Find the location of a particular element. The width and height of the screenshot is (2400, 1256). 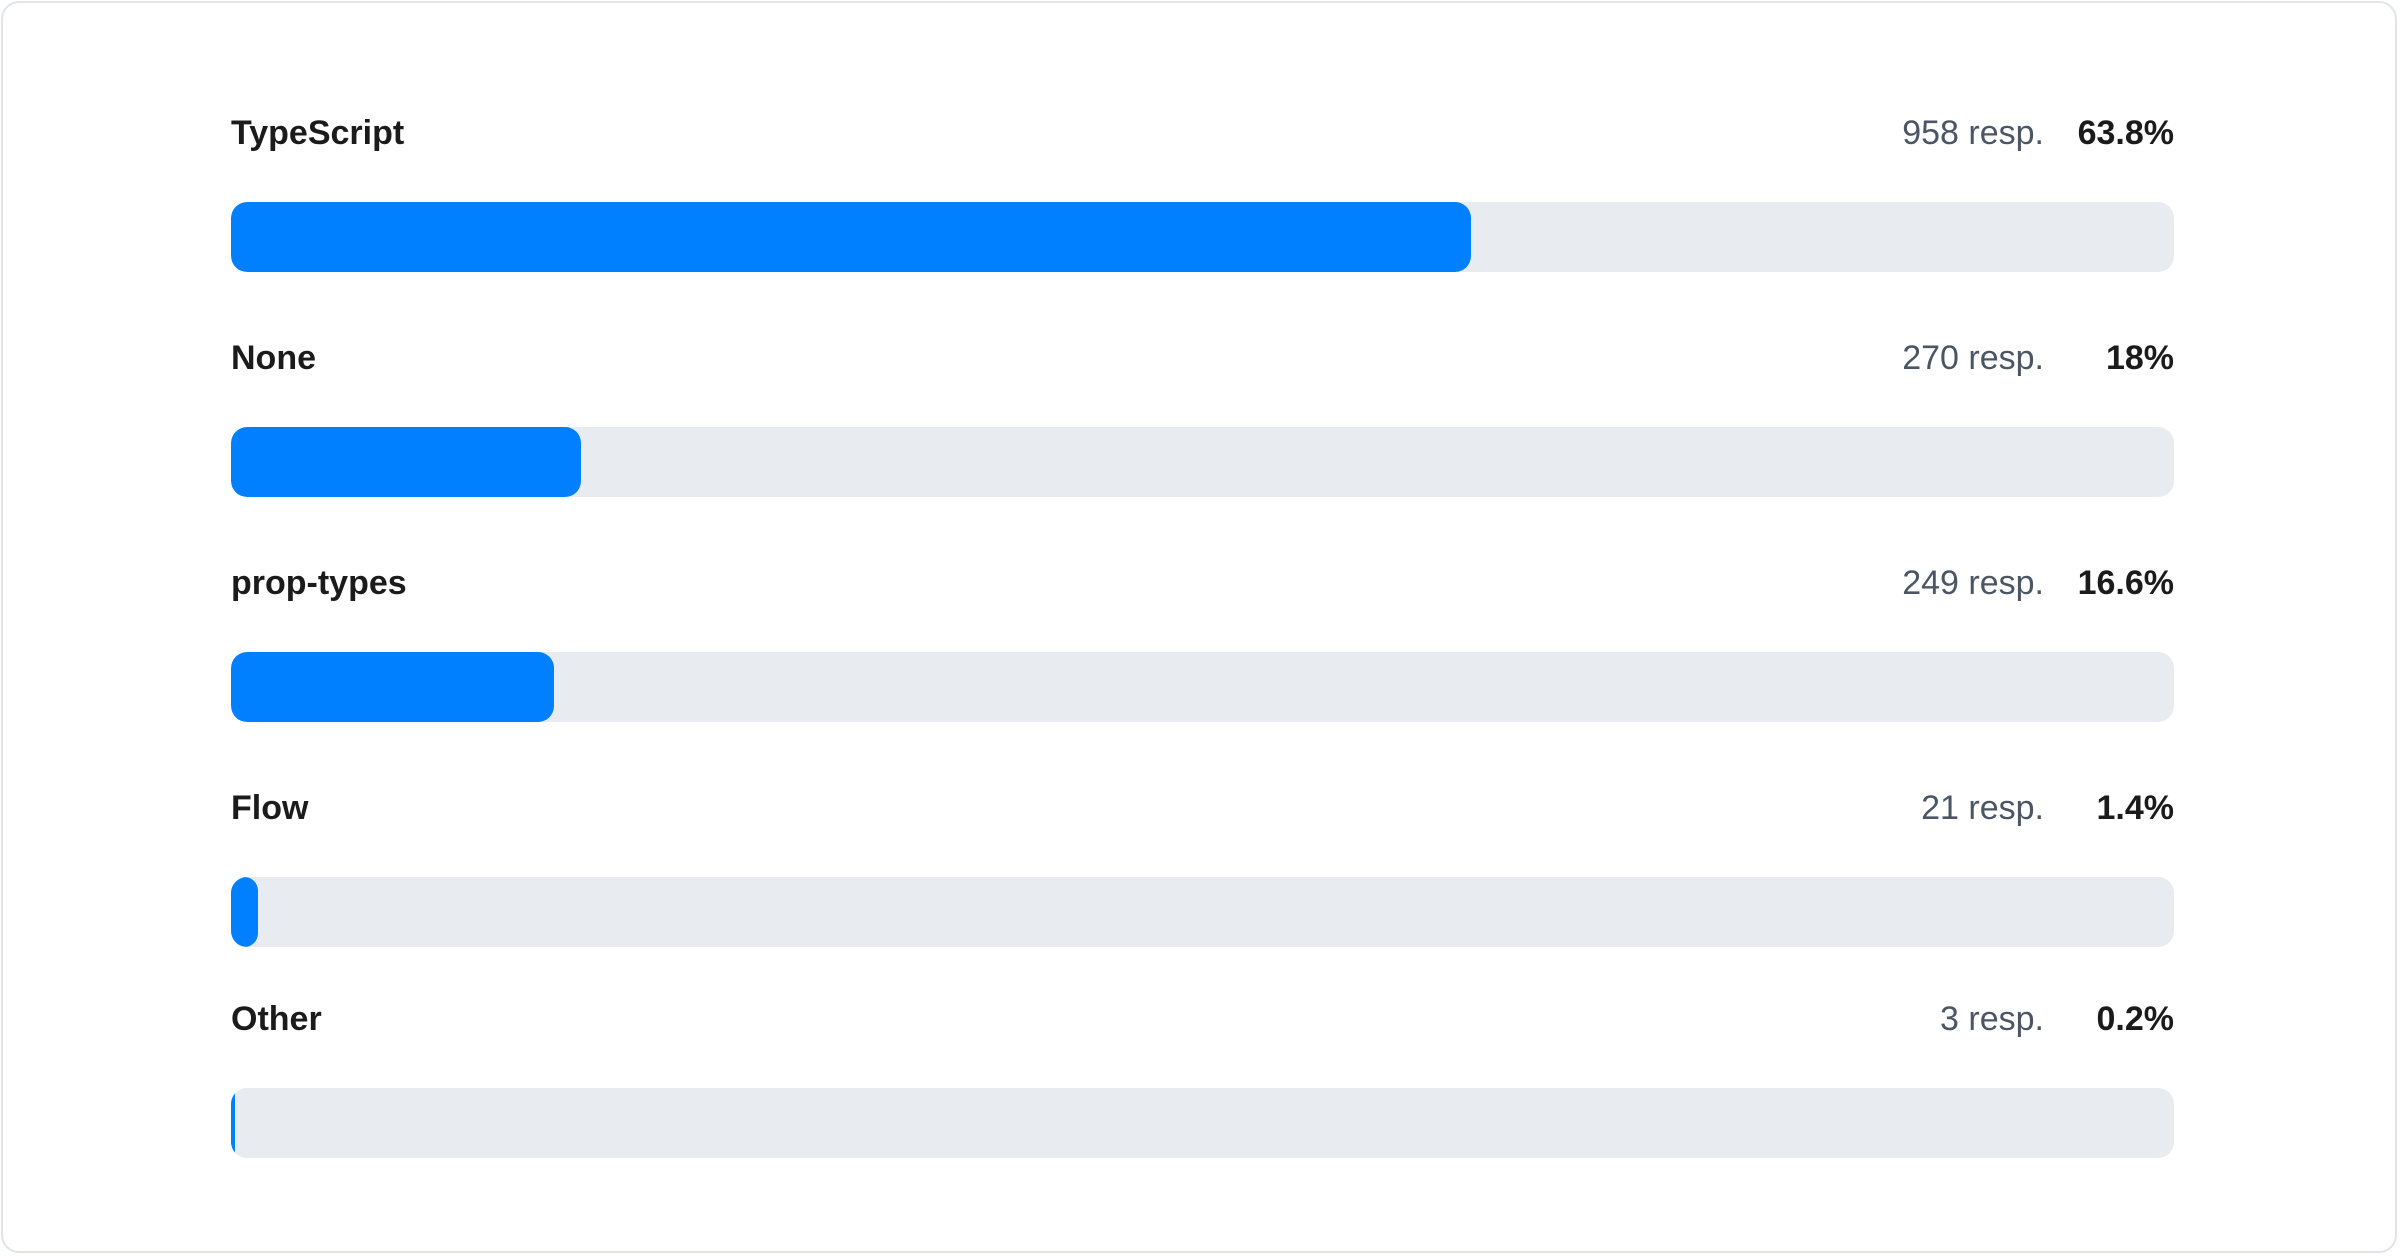

percent-label: 18% is located at coordinates (2139, 358).